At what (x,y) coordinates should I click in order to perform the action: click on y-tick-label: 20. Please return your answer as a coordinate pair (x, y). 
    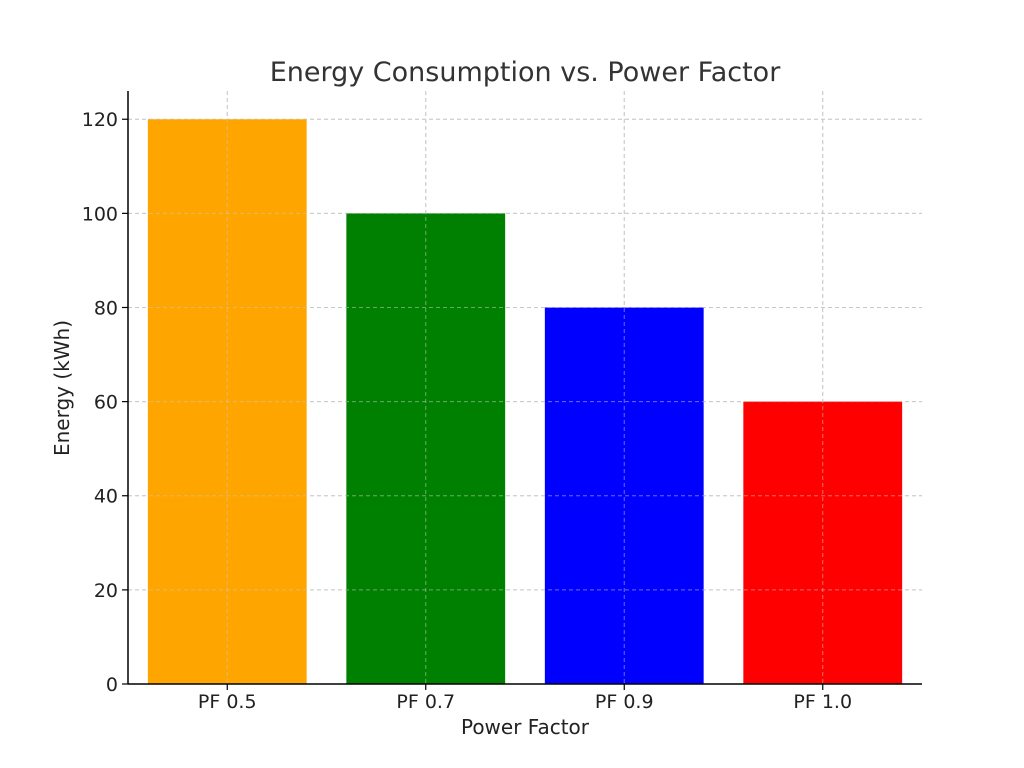
    Looking at the image, I should click on (106, 591).